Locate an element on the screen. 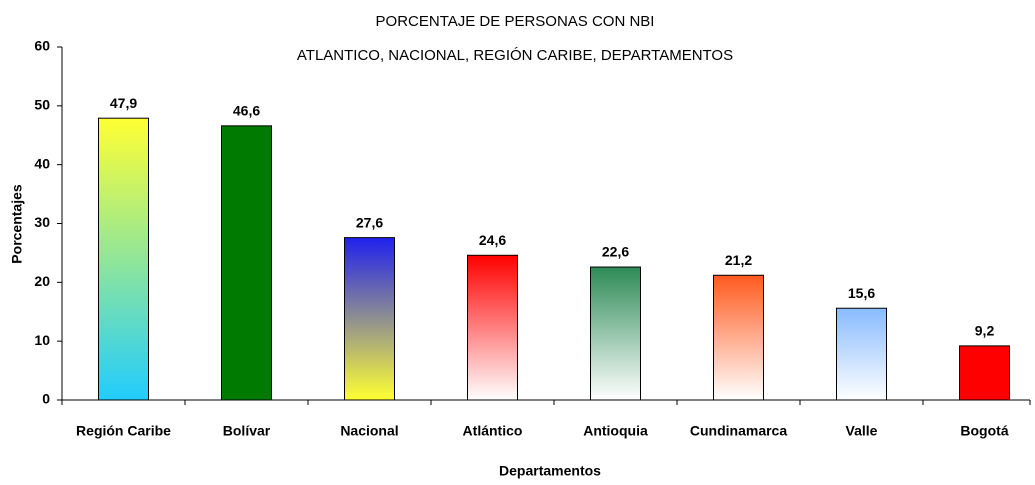  x-tick-label: Bolívar is located at coordinates (247, 431).